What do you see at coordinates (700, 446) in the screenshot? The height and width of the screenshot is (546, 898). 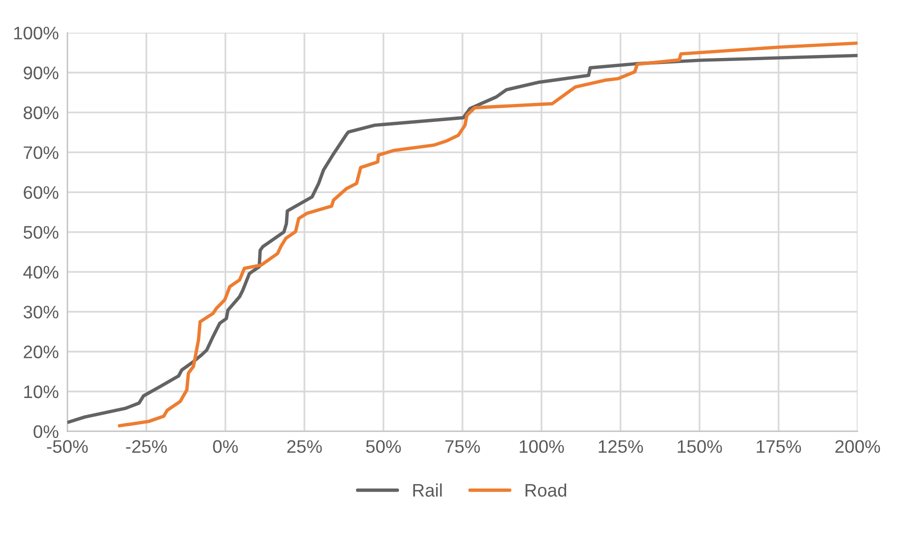 I see `x-tick-label: 150%` at bounding box center [700, 446].